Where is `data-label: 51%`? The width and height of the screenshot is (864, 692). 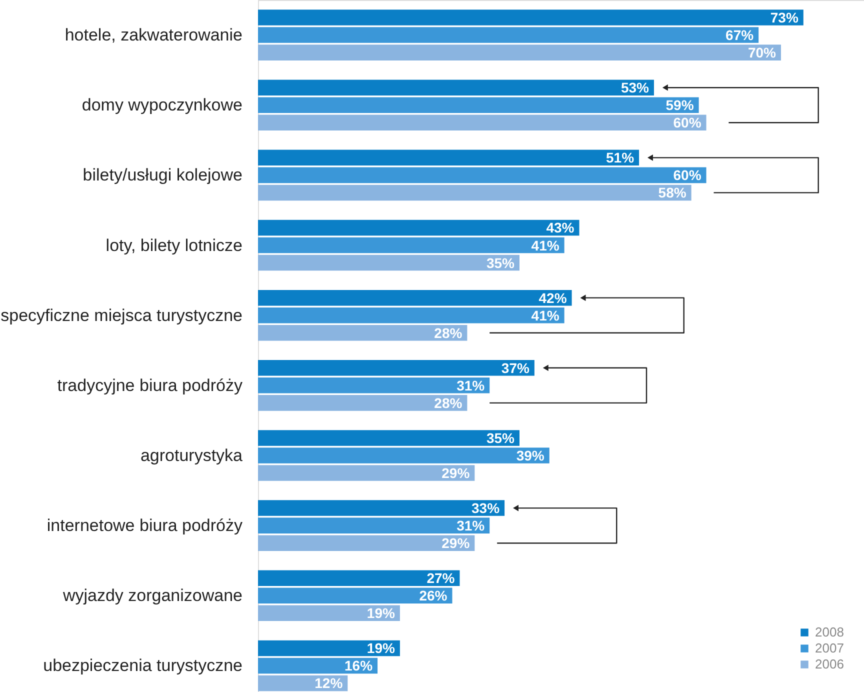 data-label: 51% is located at coordinates (620, 158).